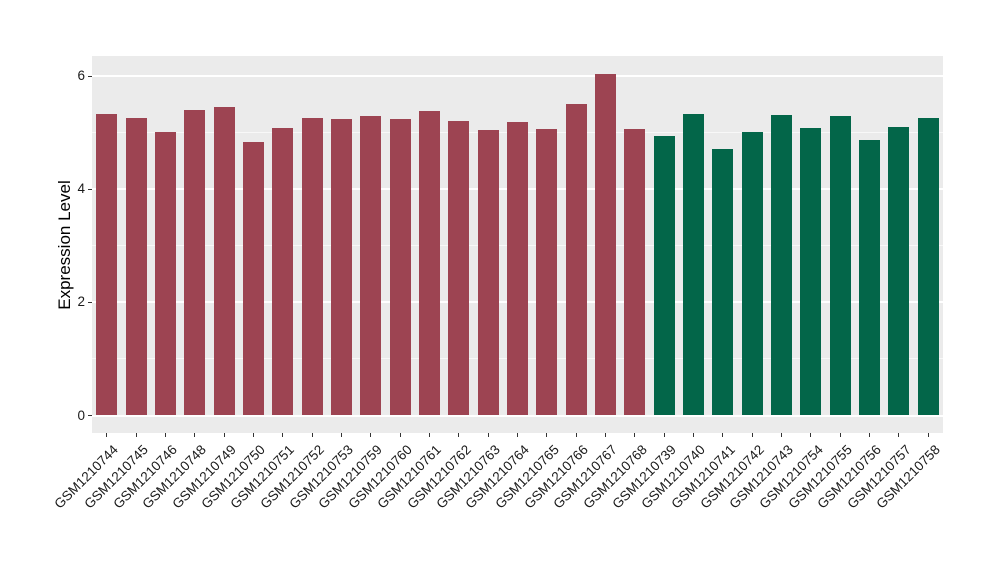 The height and width of the screenshot is (580, 1000). I want to click on y-axis-title: Expression Level, so click(64, 244).